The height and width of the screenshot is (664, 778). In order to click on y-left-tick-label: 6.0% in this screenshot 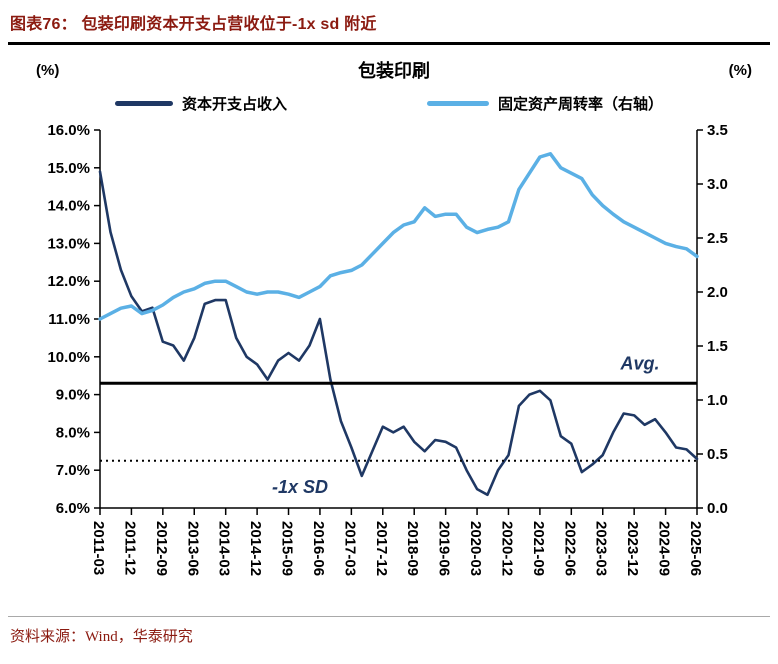, I will do `click(73, 508)`.